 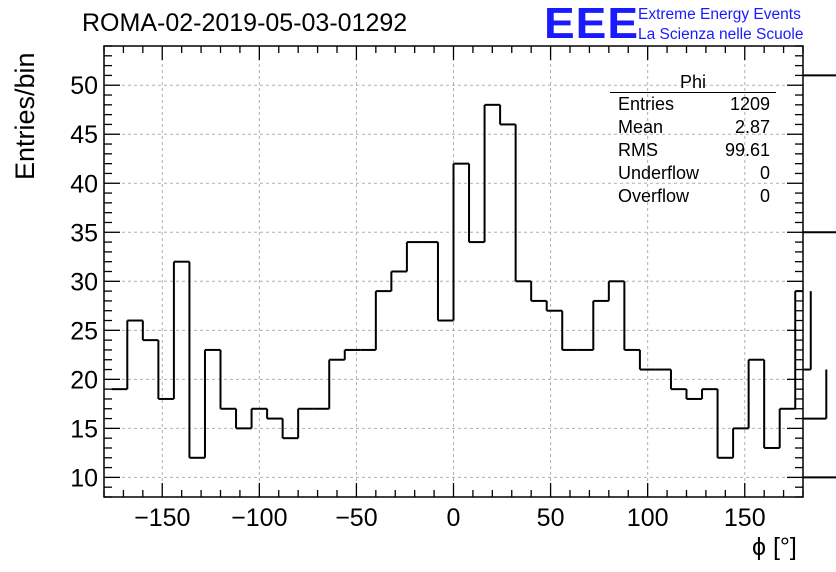 What do you see at coordinates (356, 518) in the screenshot?
I see `x-tick-label: −50` at bounding box center [356, 518].